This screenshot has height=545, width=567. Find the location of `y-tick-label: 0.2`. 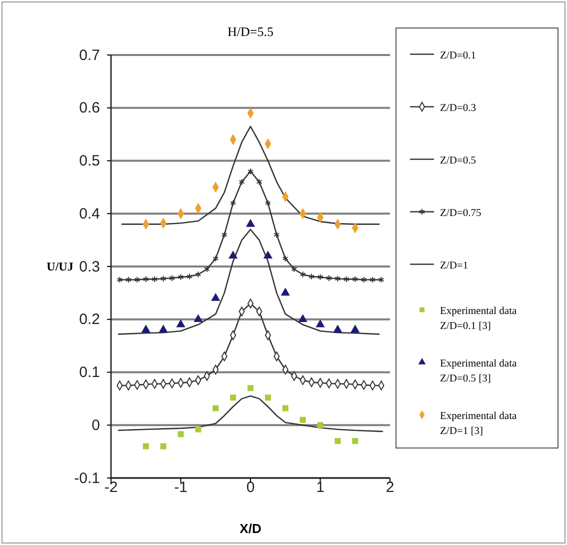

y-tick-label: 0.2 is located at coordinates (89, 319).